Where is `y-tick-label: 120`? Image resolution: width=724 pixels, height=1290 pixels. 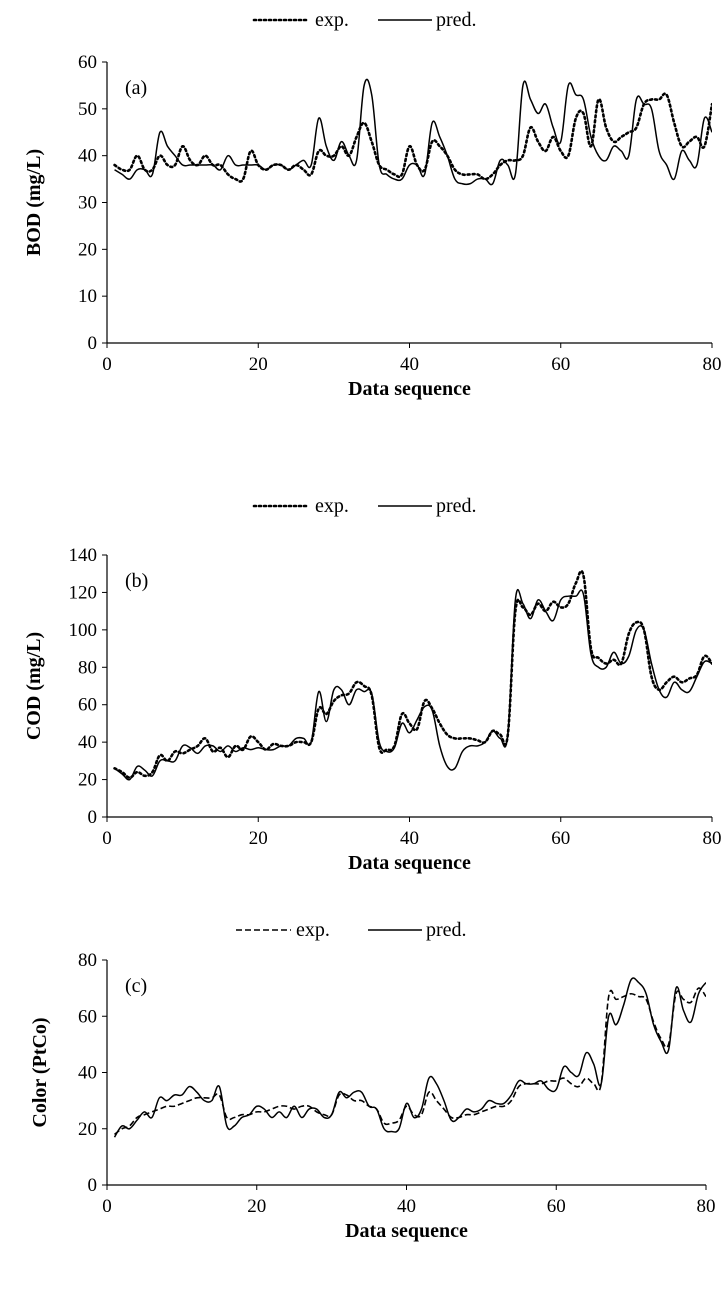
y-tick-label: 120 is located at coordinates (83, 592).